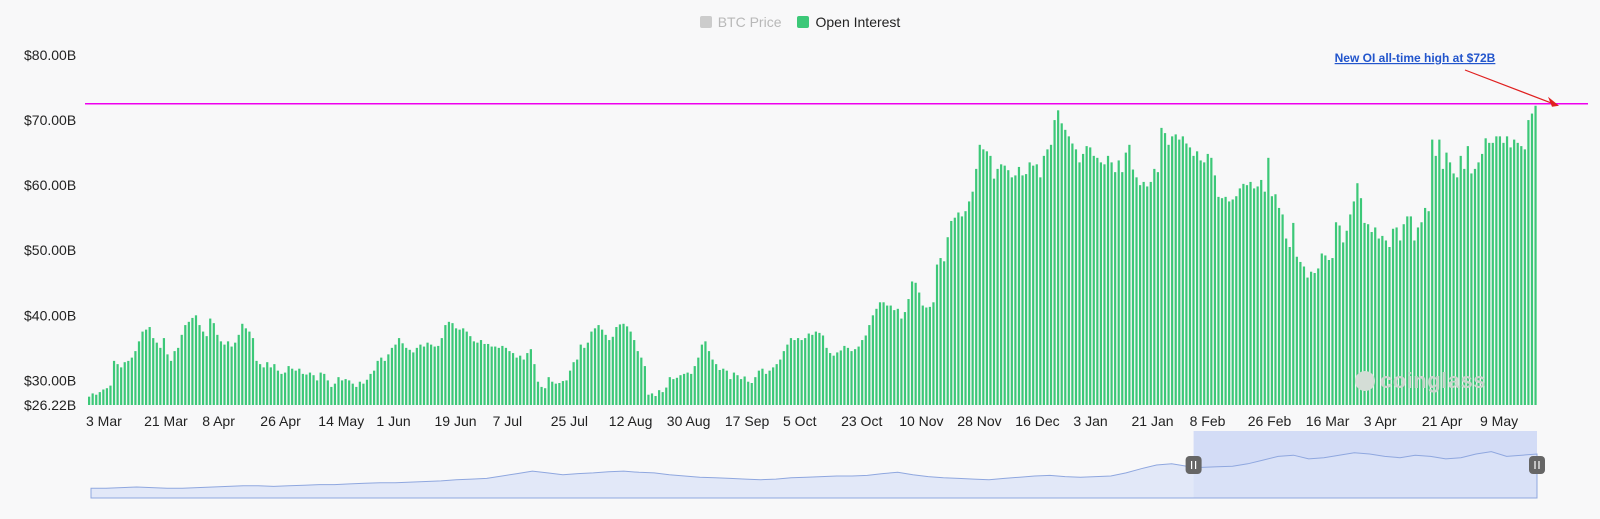  Describe the element at coordinates (817, 465) in the screenshot. I see `navigator` at that location.